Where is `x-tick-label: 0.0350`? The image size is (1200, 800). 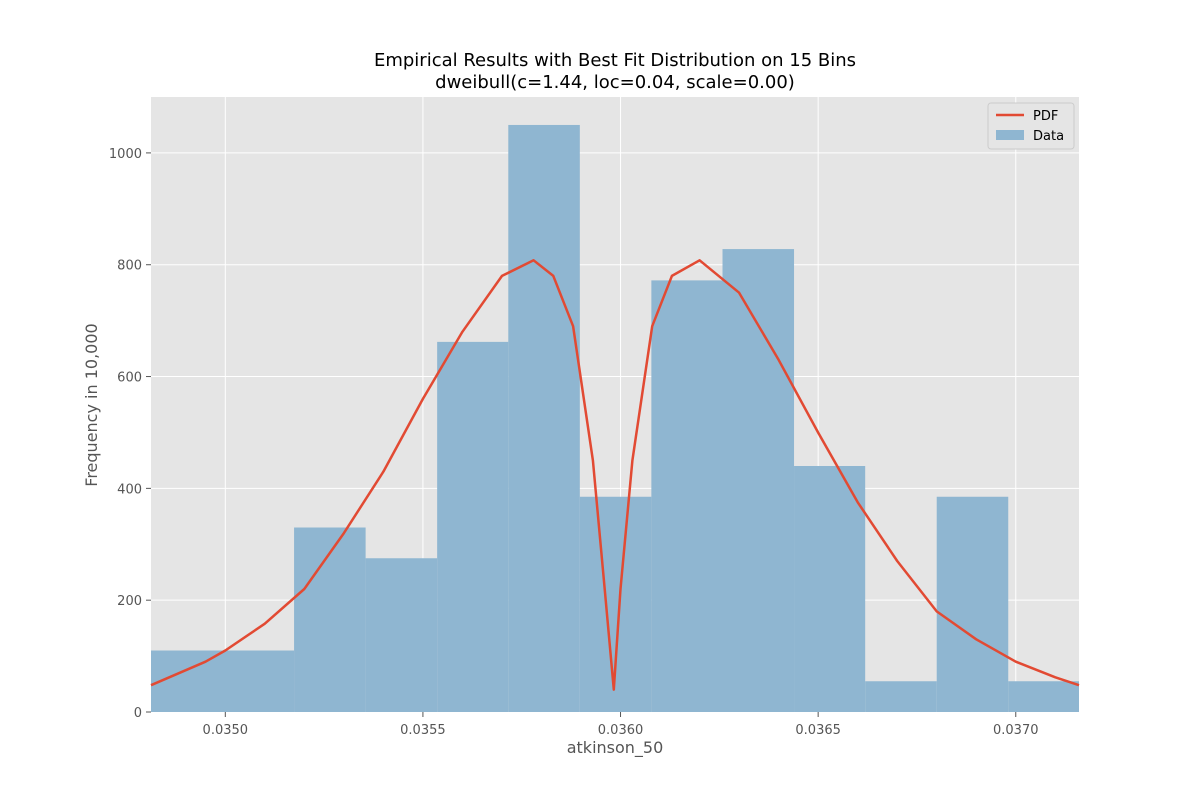
x-tick-label: 0.0350 is located at coordinates (226, 730).